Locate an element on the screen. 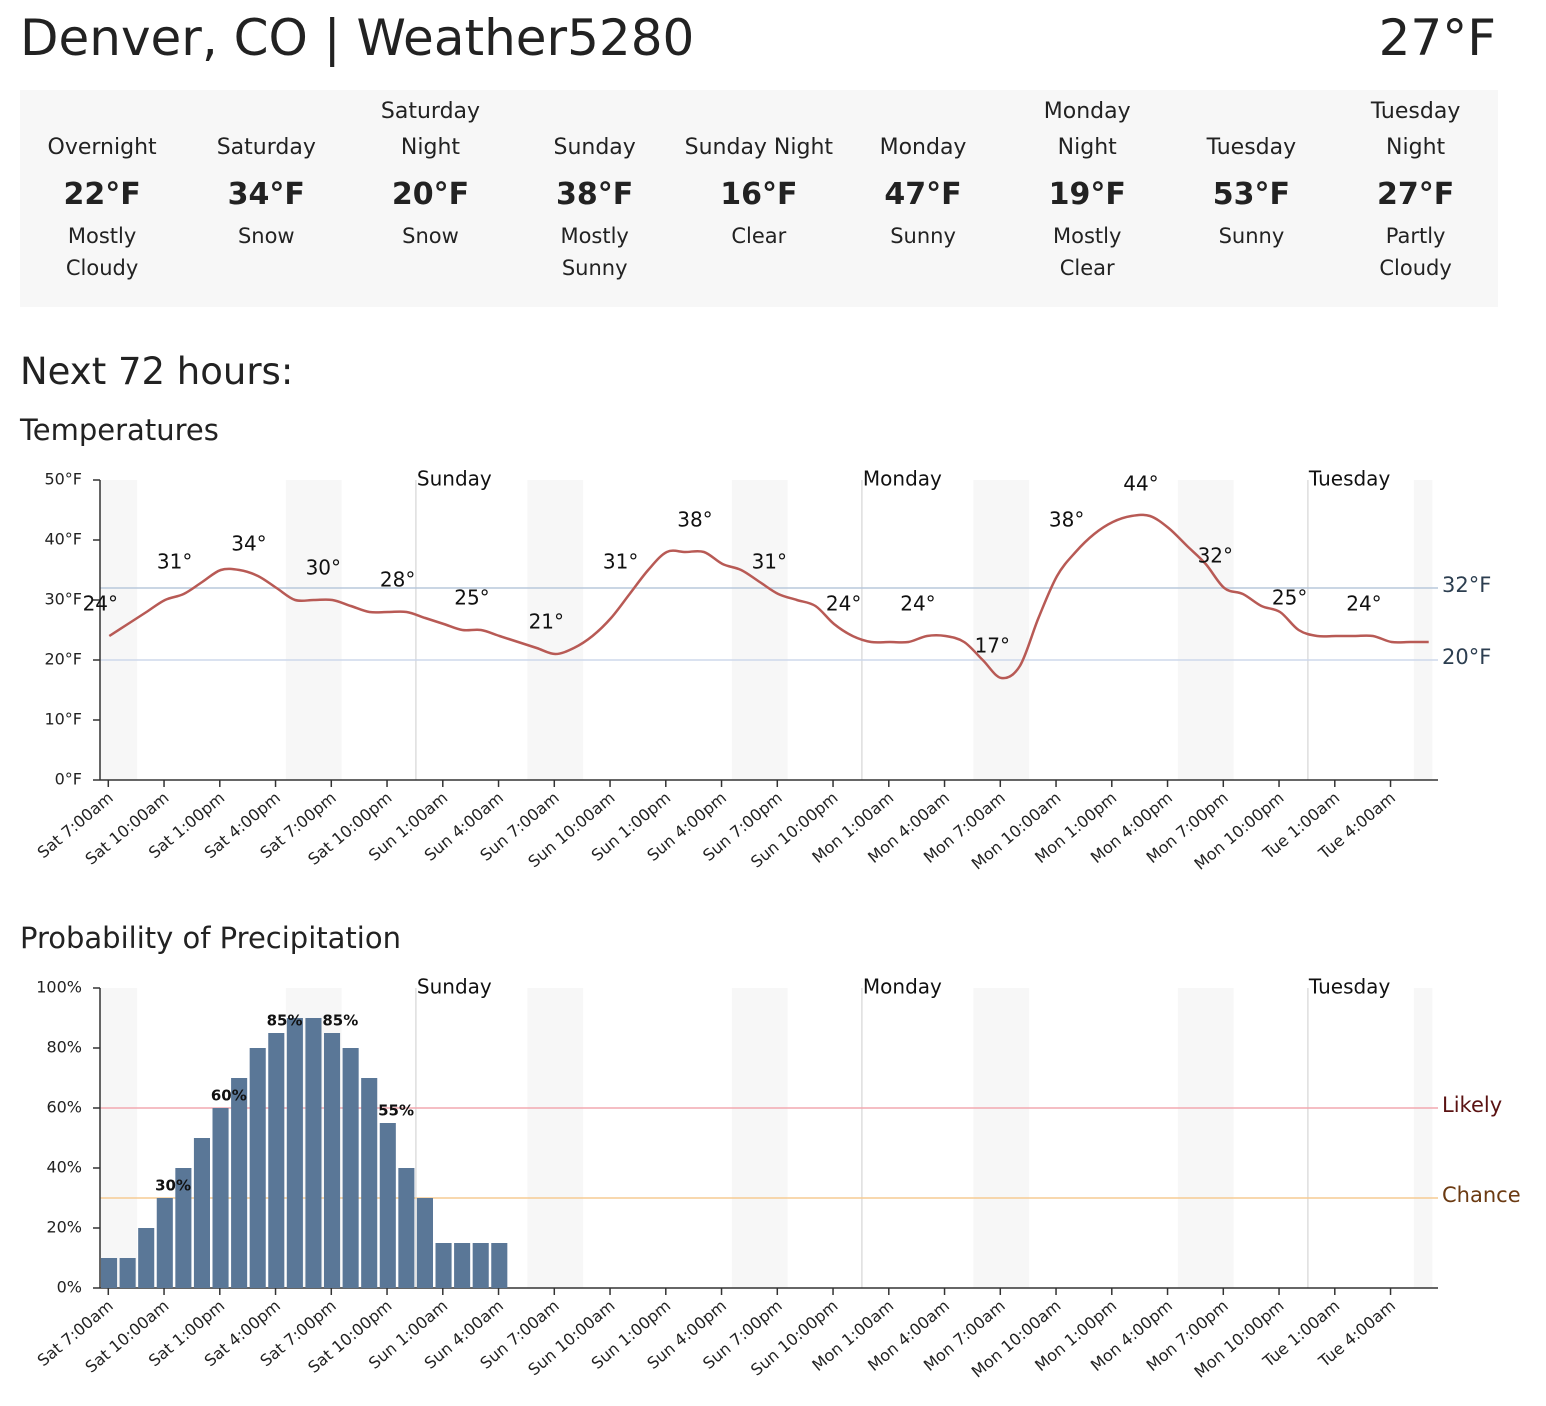 The image size is (1546, 1406). site-title: Denver, CO | Weather5280 is located at coordinates (357, 38).